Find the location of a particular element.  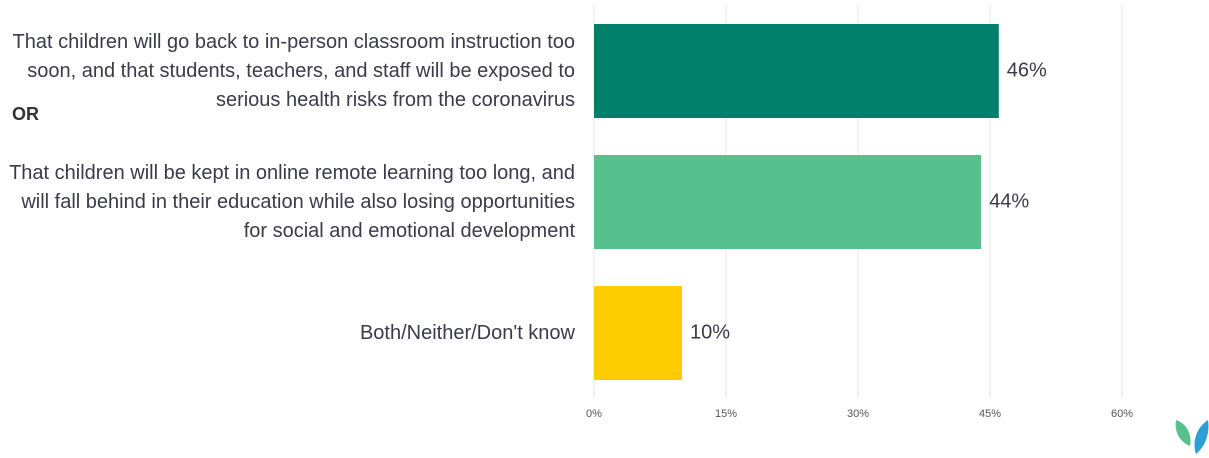

x-tick-label: 15% is located at coordinates (726, 414).